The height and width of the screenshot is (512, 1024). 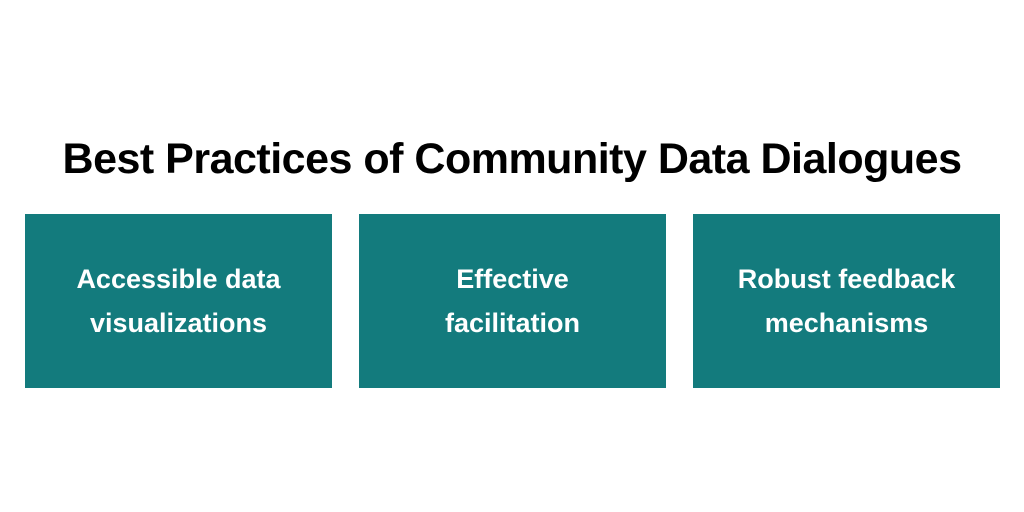 I want to click on practice-card-label: Robust feedback mechanisms, so click(x=846, y=301).